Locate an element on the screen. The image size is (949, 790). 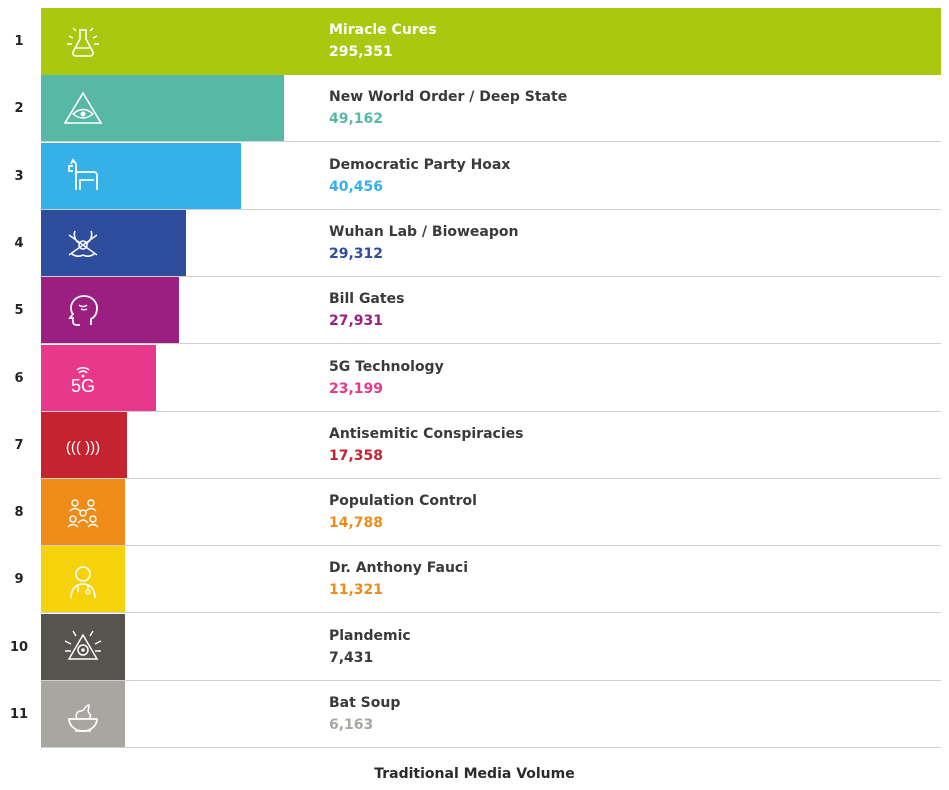
bar-row: 10 Plandemic 7,431 is located at coordinates (474, 647).